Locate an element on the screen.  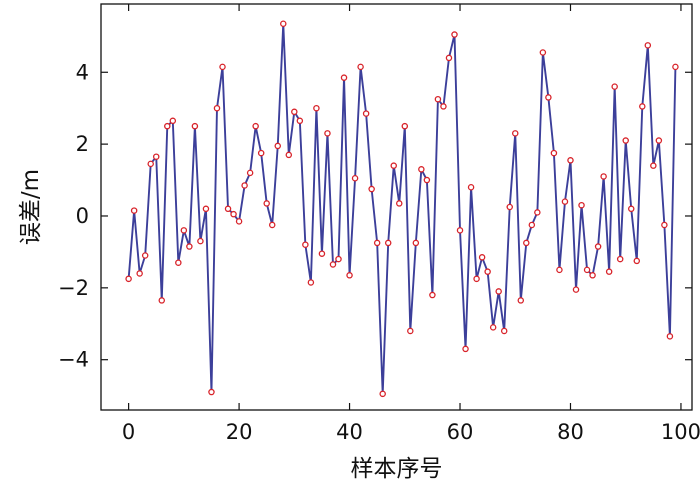
y-axis-title: 误差/m is located at coordinates (31, 207).